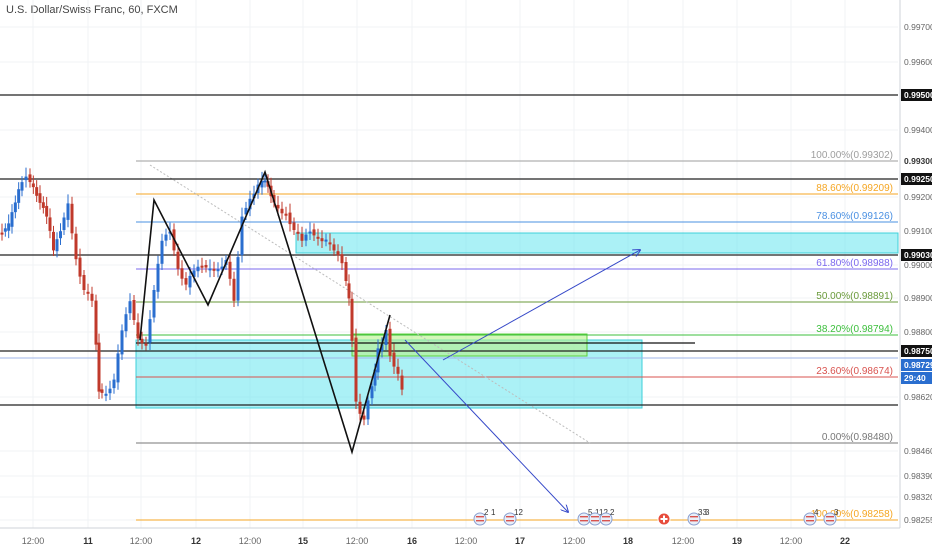 The image size is (932, 550). I want to click on economic-event: 2, so click(607, 517).